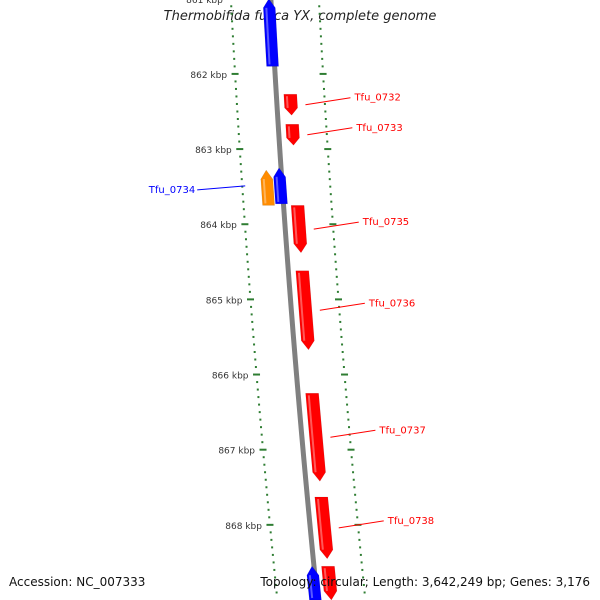 The image size is (600, 600). What do you see at coordinates (218, 226) in the screenshot?
I see `scale-label: 864 kbp` at bounding box center [218, 226].